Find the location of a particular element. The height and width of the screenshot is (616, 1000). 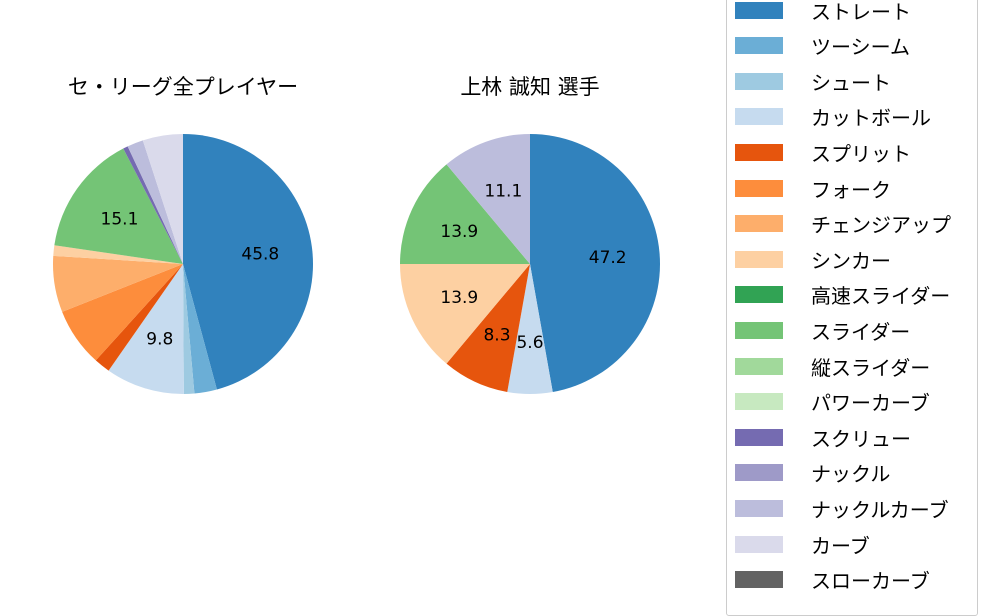

legend-label: シュート is located at coordinates (851, 82).